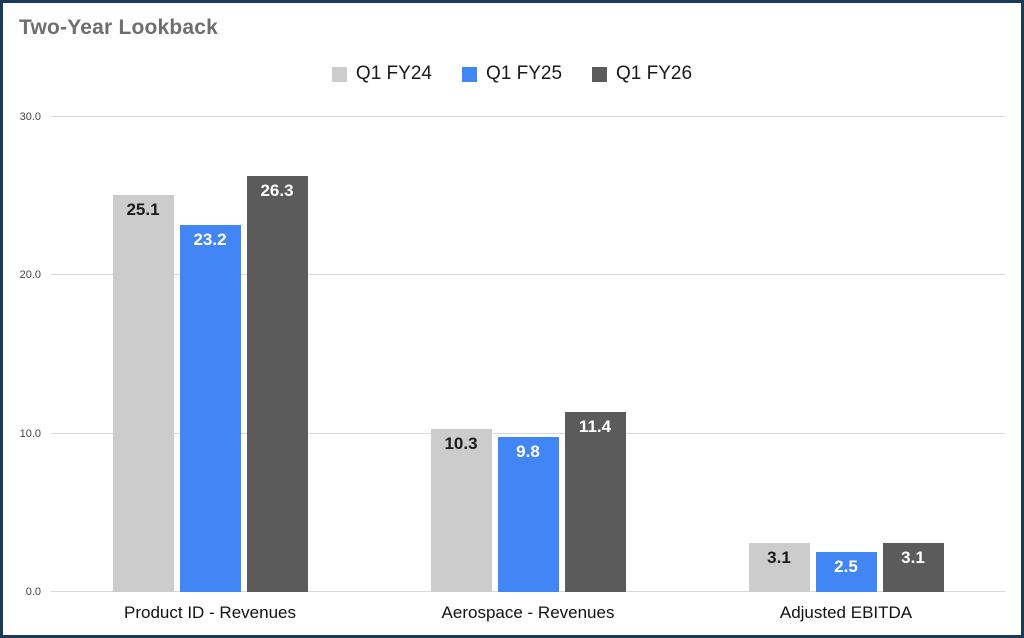 The image size is (1024, 638). Describe the element at coordinates (210, 612) in the screenshot. I see `category-label: Product ID - Revenues` at that location.